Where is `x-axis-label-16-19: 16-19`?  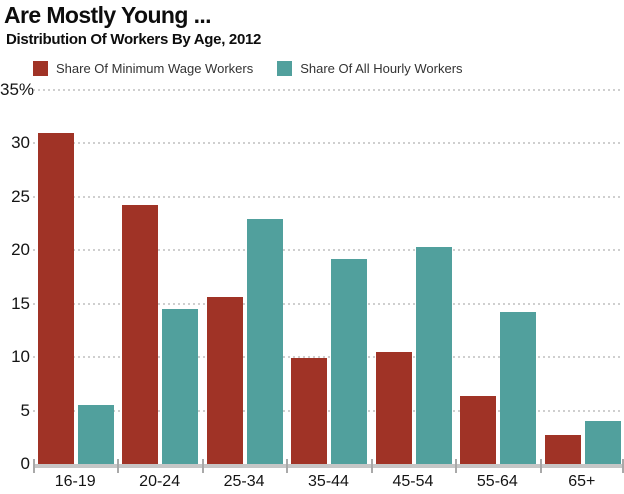
x-axis-label-16-19: 16-19 is located at coordinates (75, 481).